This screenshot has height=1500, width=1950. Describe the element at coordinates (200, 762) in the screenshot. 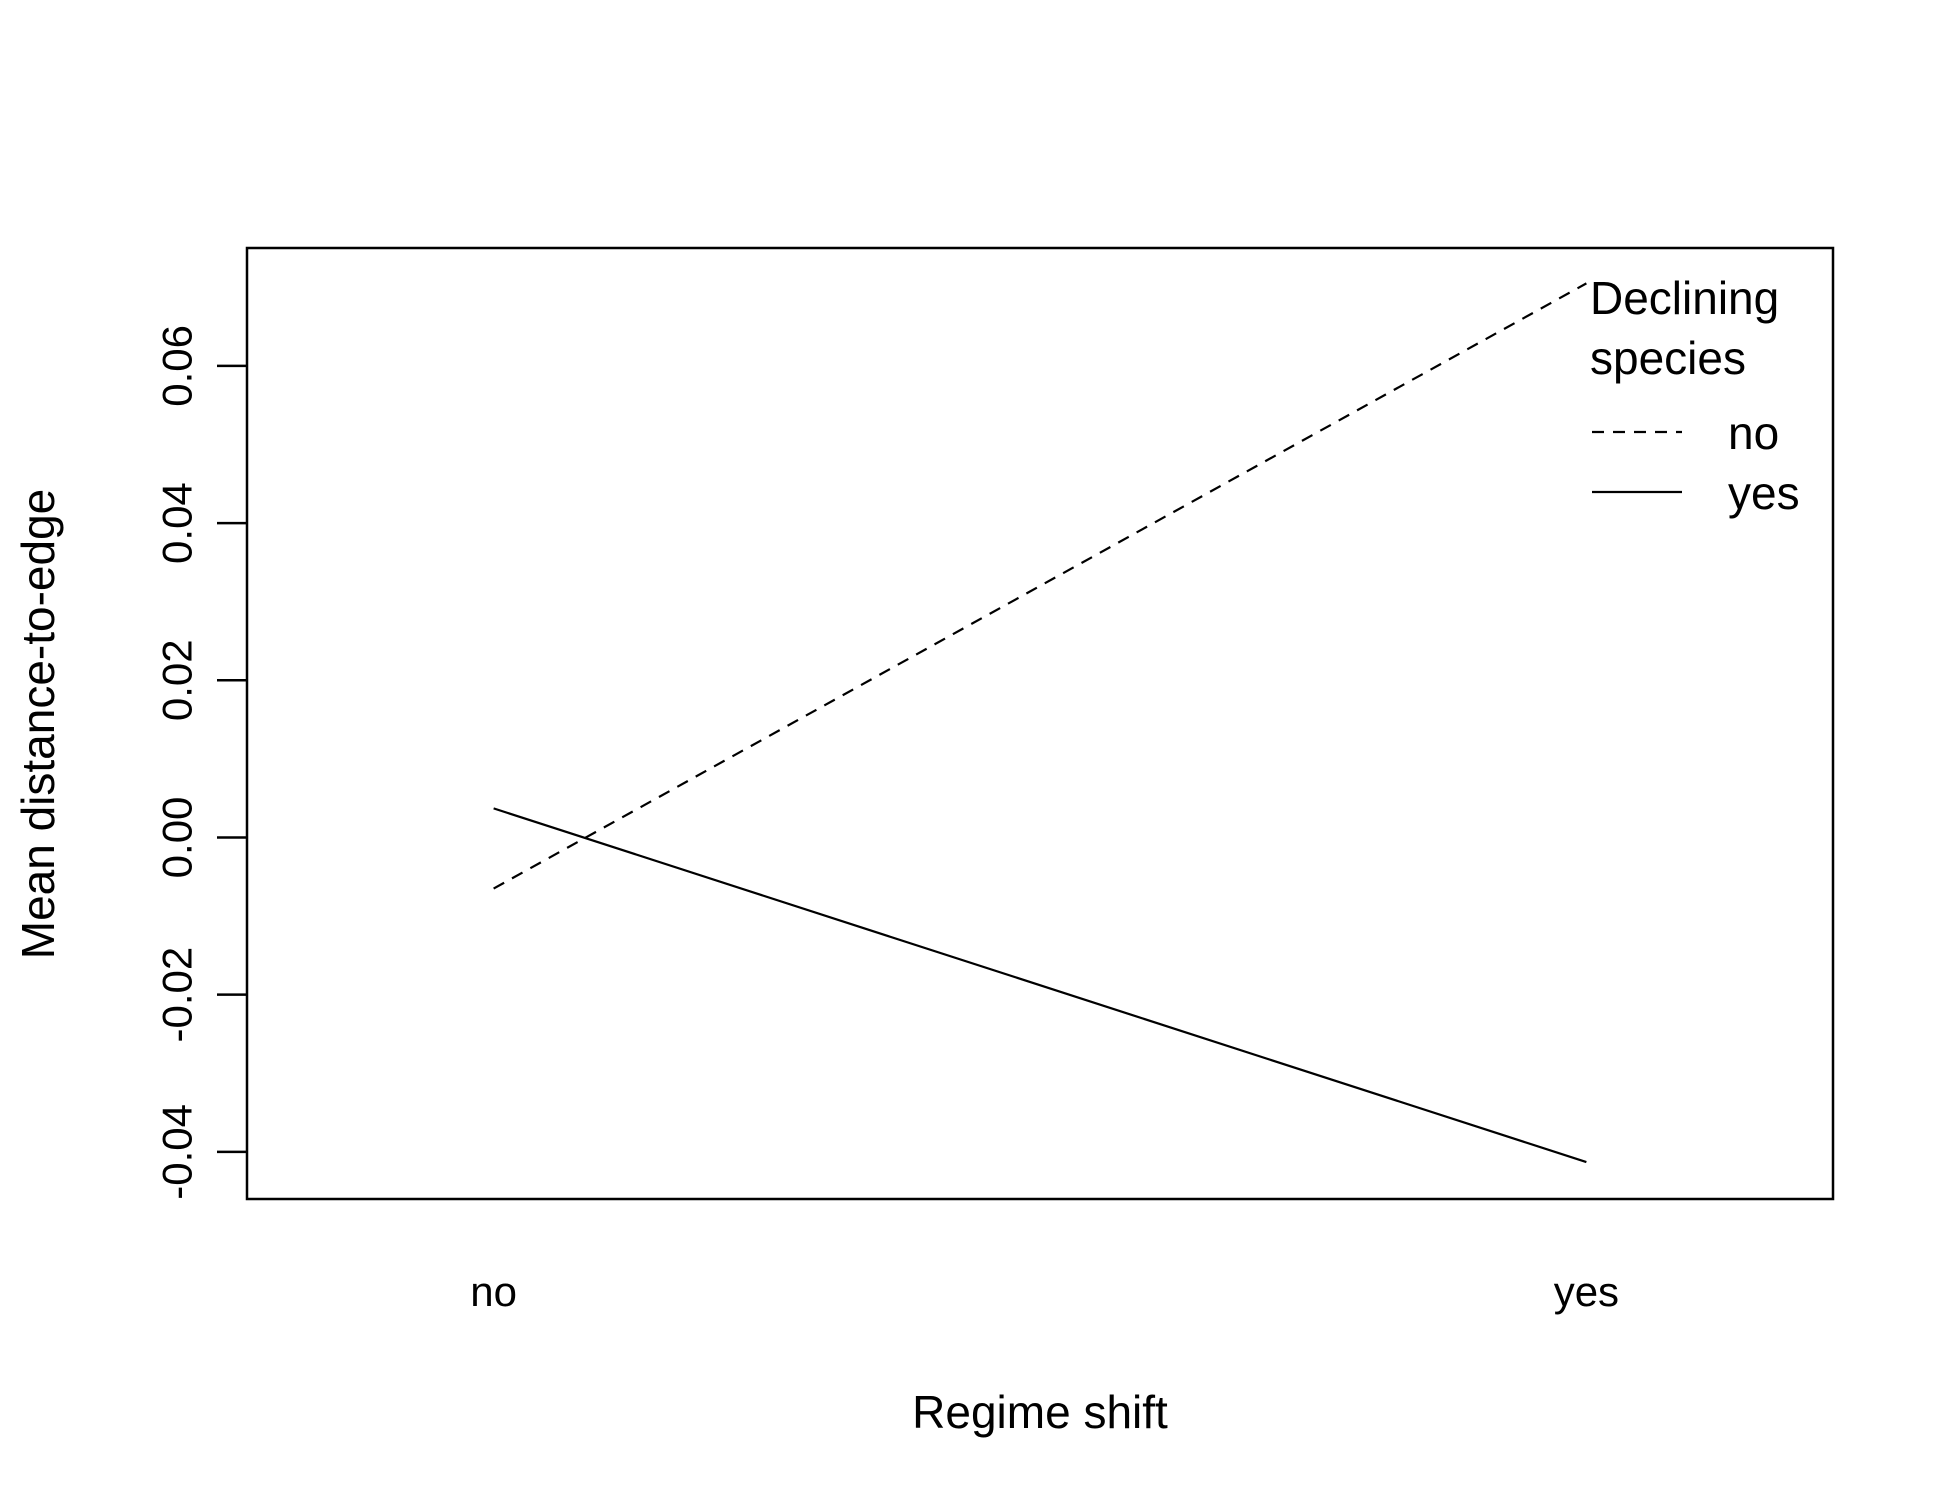

I see `y-axis: -0.04 -0.02 0.00 0.02 0.04 0.06` at that location.